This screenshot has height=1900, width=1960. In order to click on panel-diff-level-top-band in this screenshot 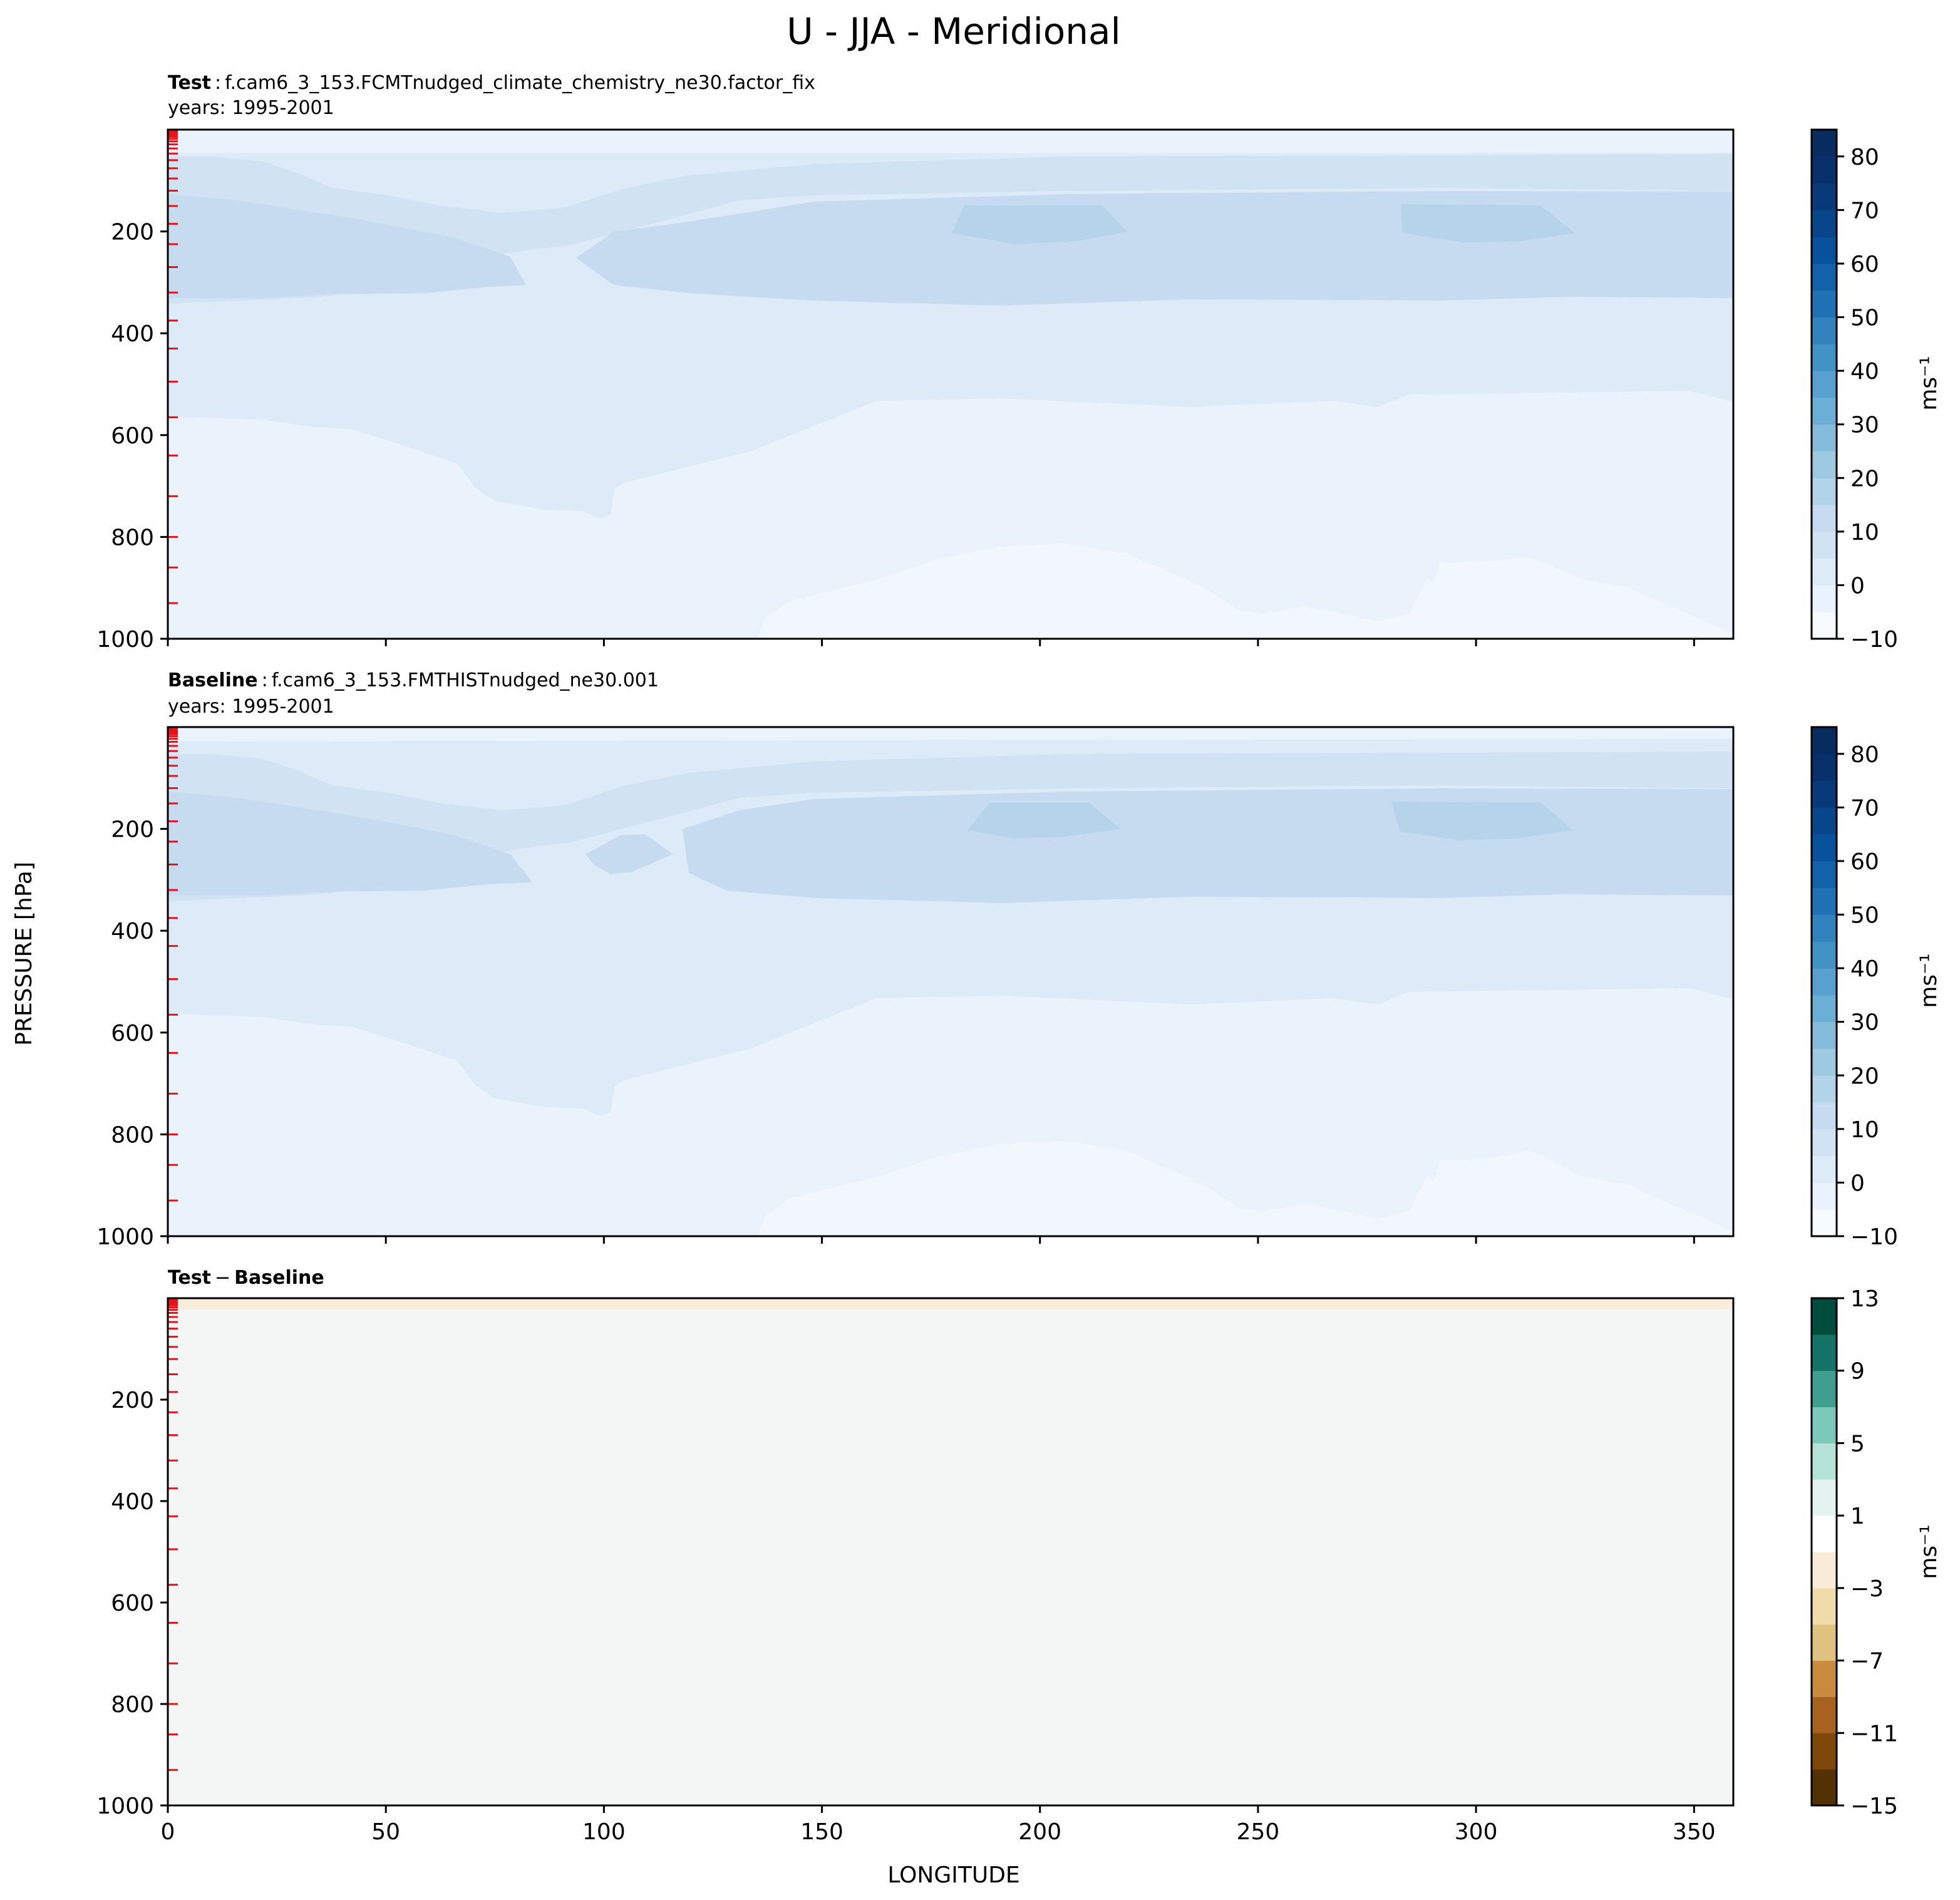, I will do `click(950, 1304)`.